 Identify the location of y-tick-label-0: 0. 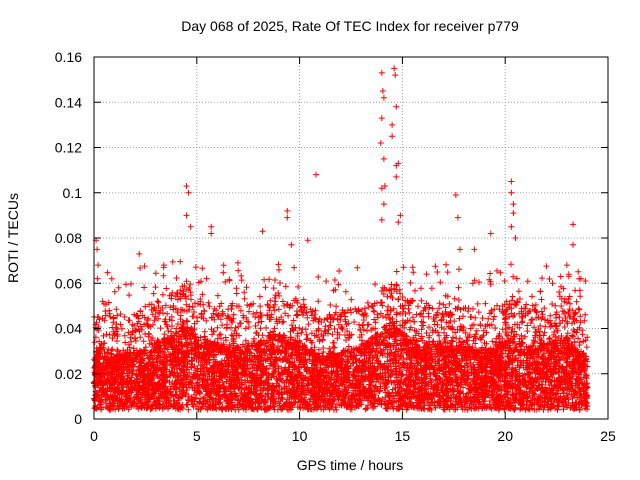
(78, 419).